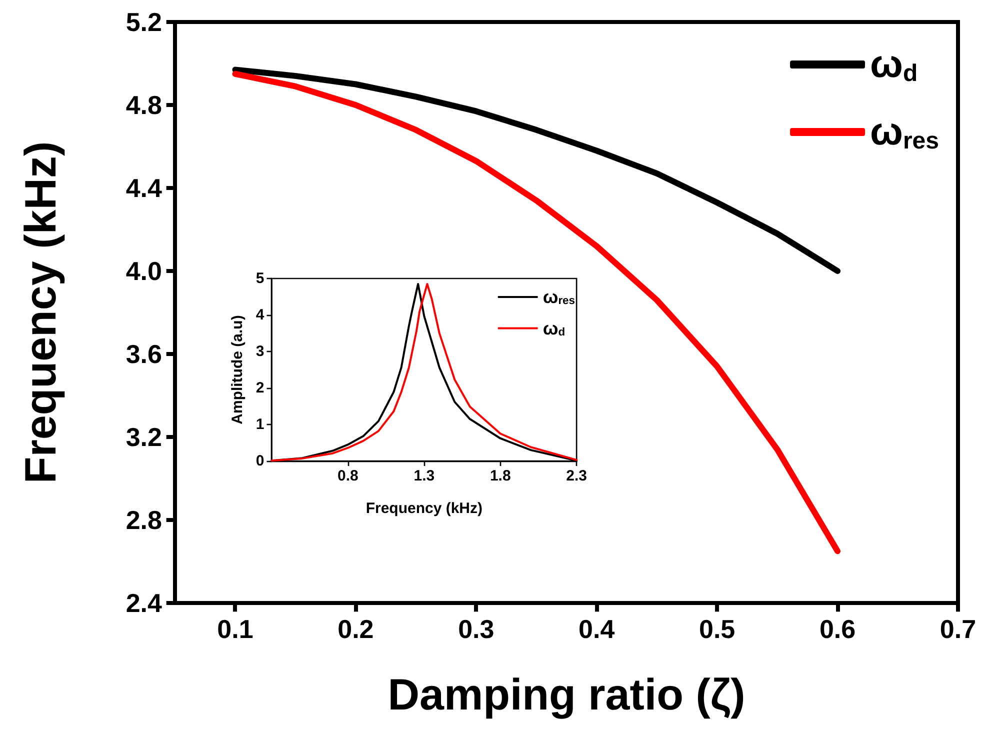 This screenshot has height=749, width=984. What do you see at coordinates (500, 476) in the screenshot?
I see `x-tick-label: 1.8` at bounding box center [500, 476].